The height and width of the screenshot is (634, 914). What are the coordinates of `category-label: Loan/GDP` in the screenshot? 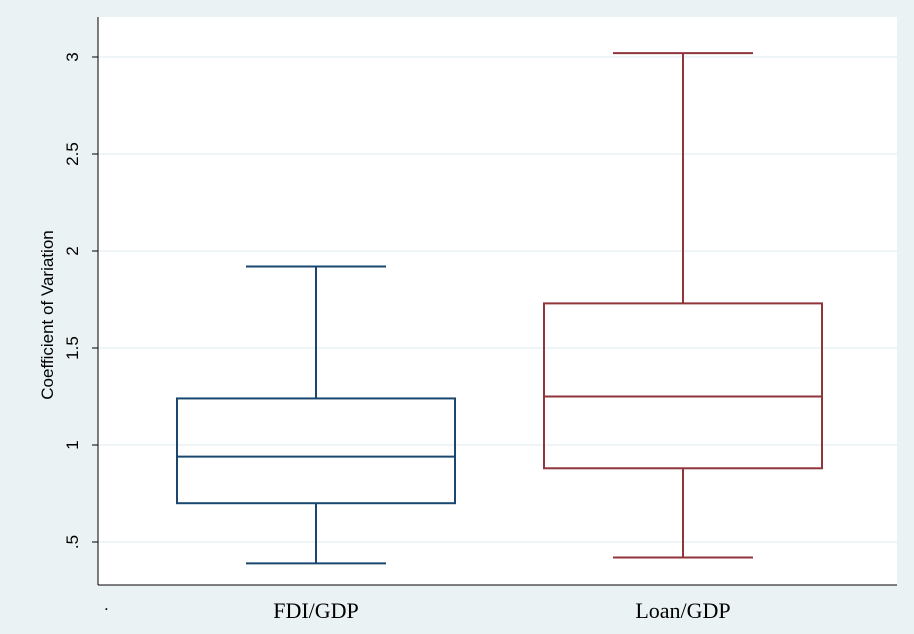 It's located at (682, 610).